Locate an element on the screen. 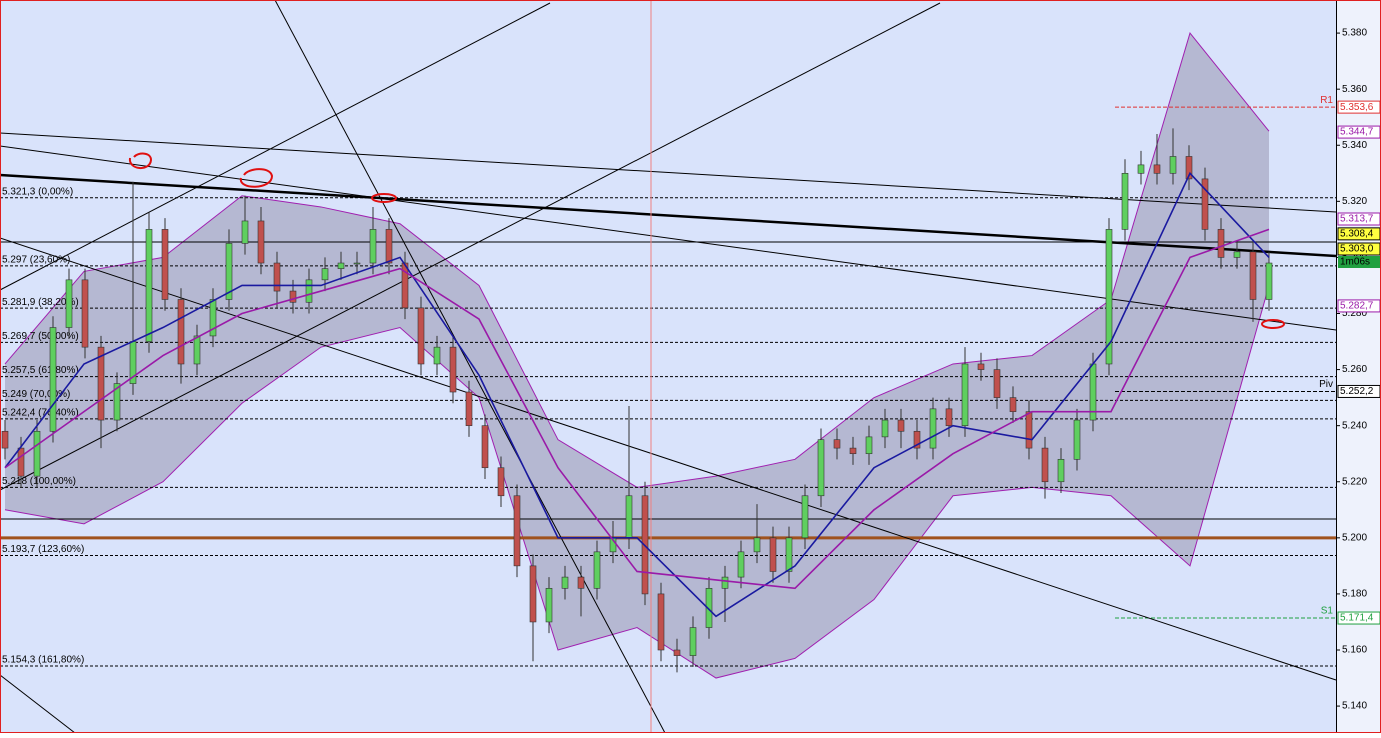  y-tick-label: 5.380 is located at coordinates (1354, 33).